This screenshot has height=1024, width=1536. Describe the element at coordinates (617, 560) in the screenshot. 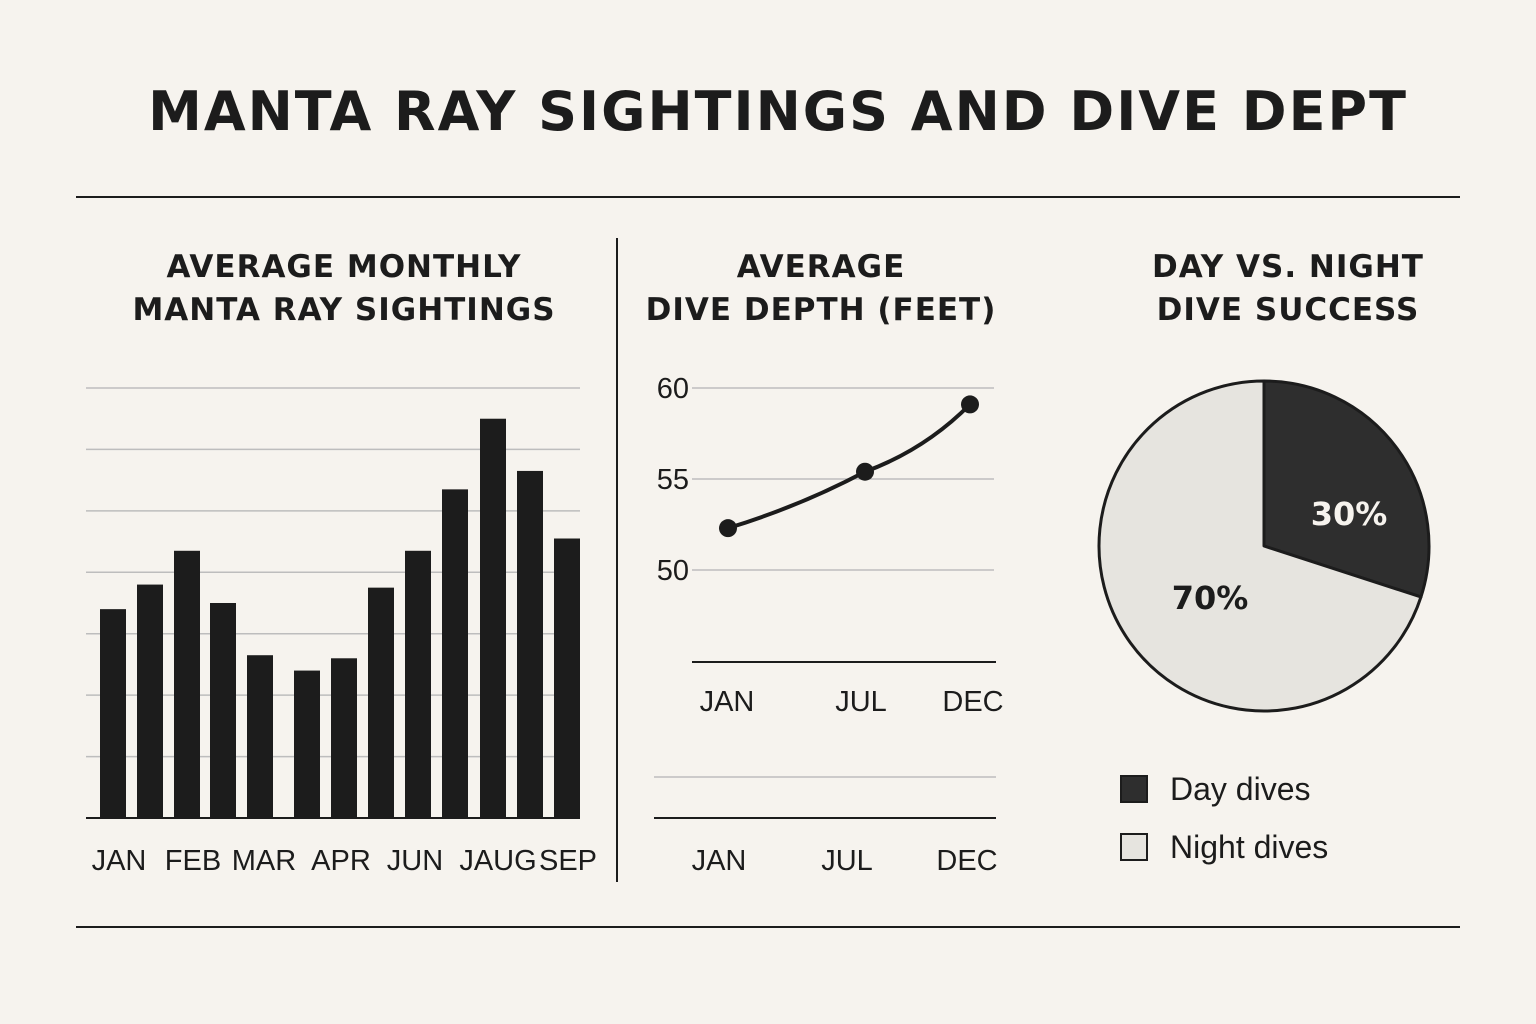

I see `panel-divider` at that location.